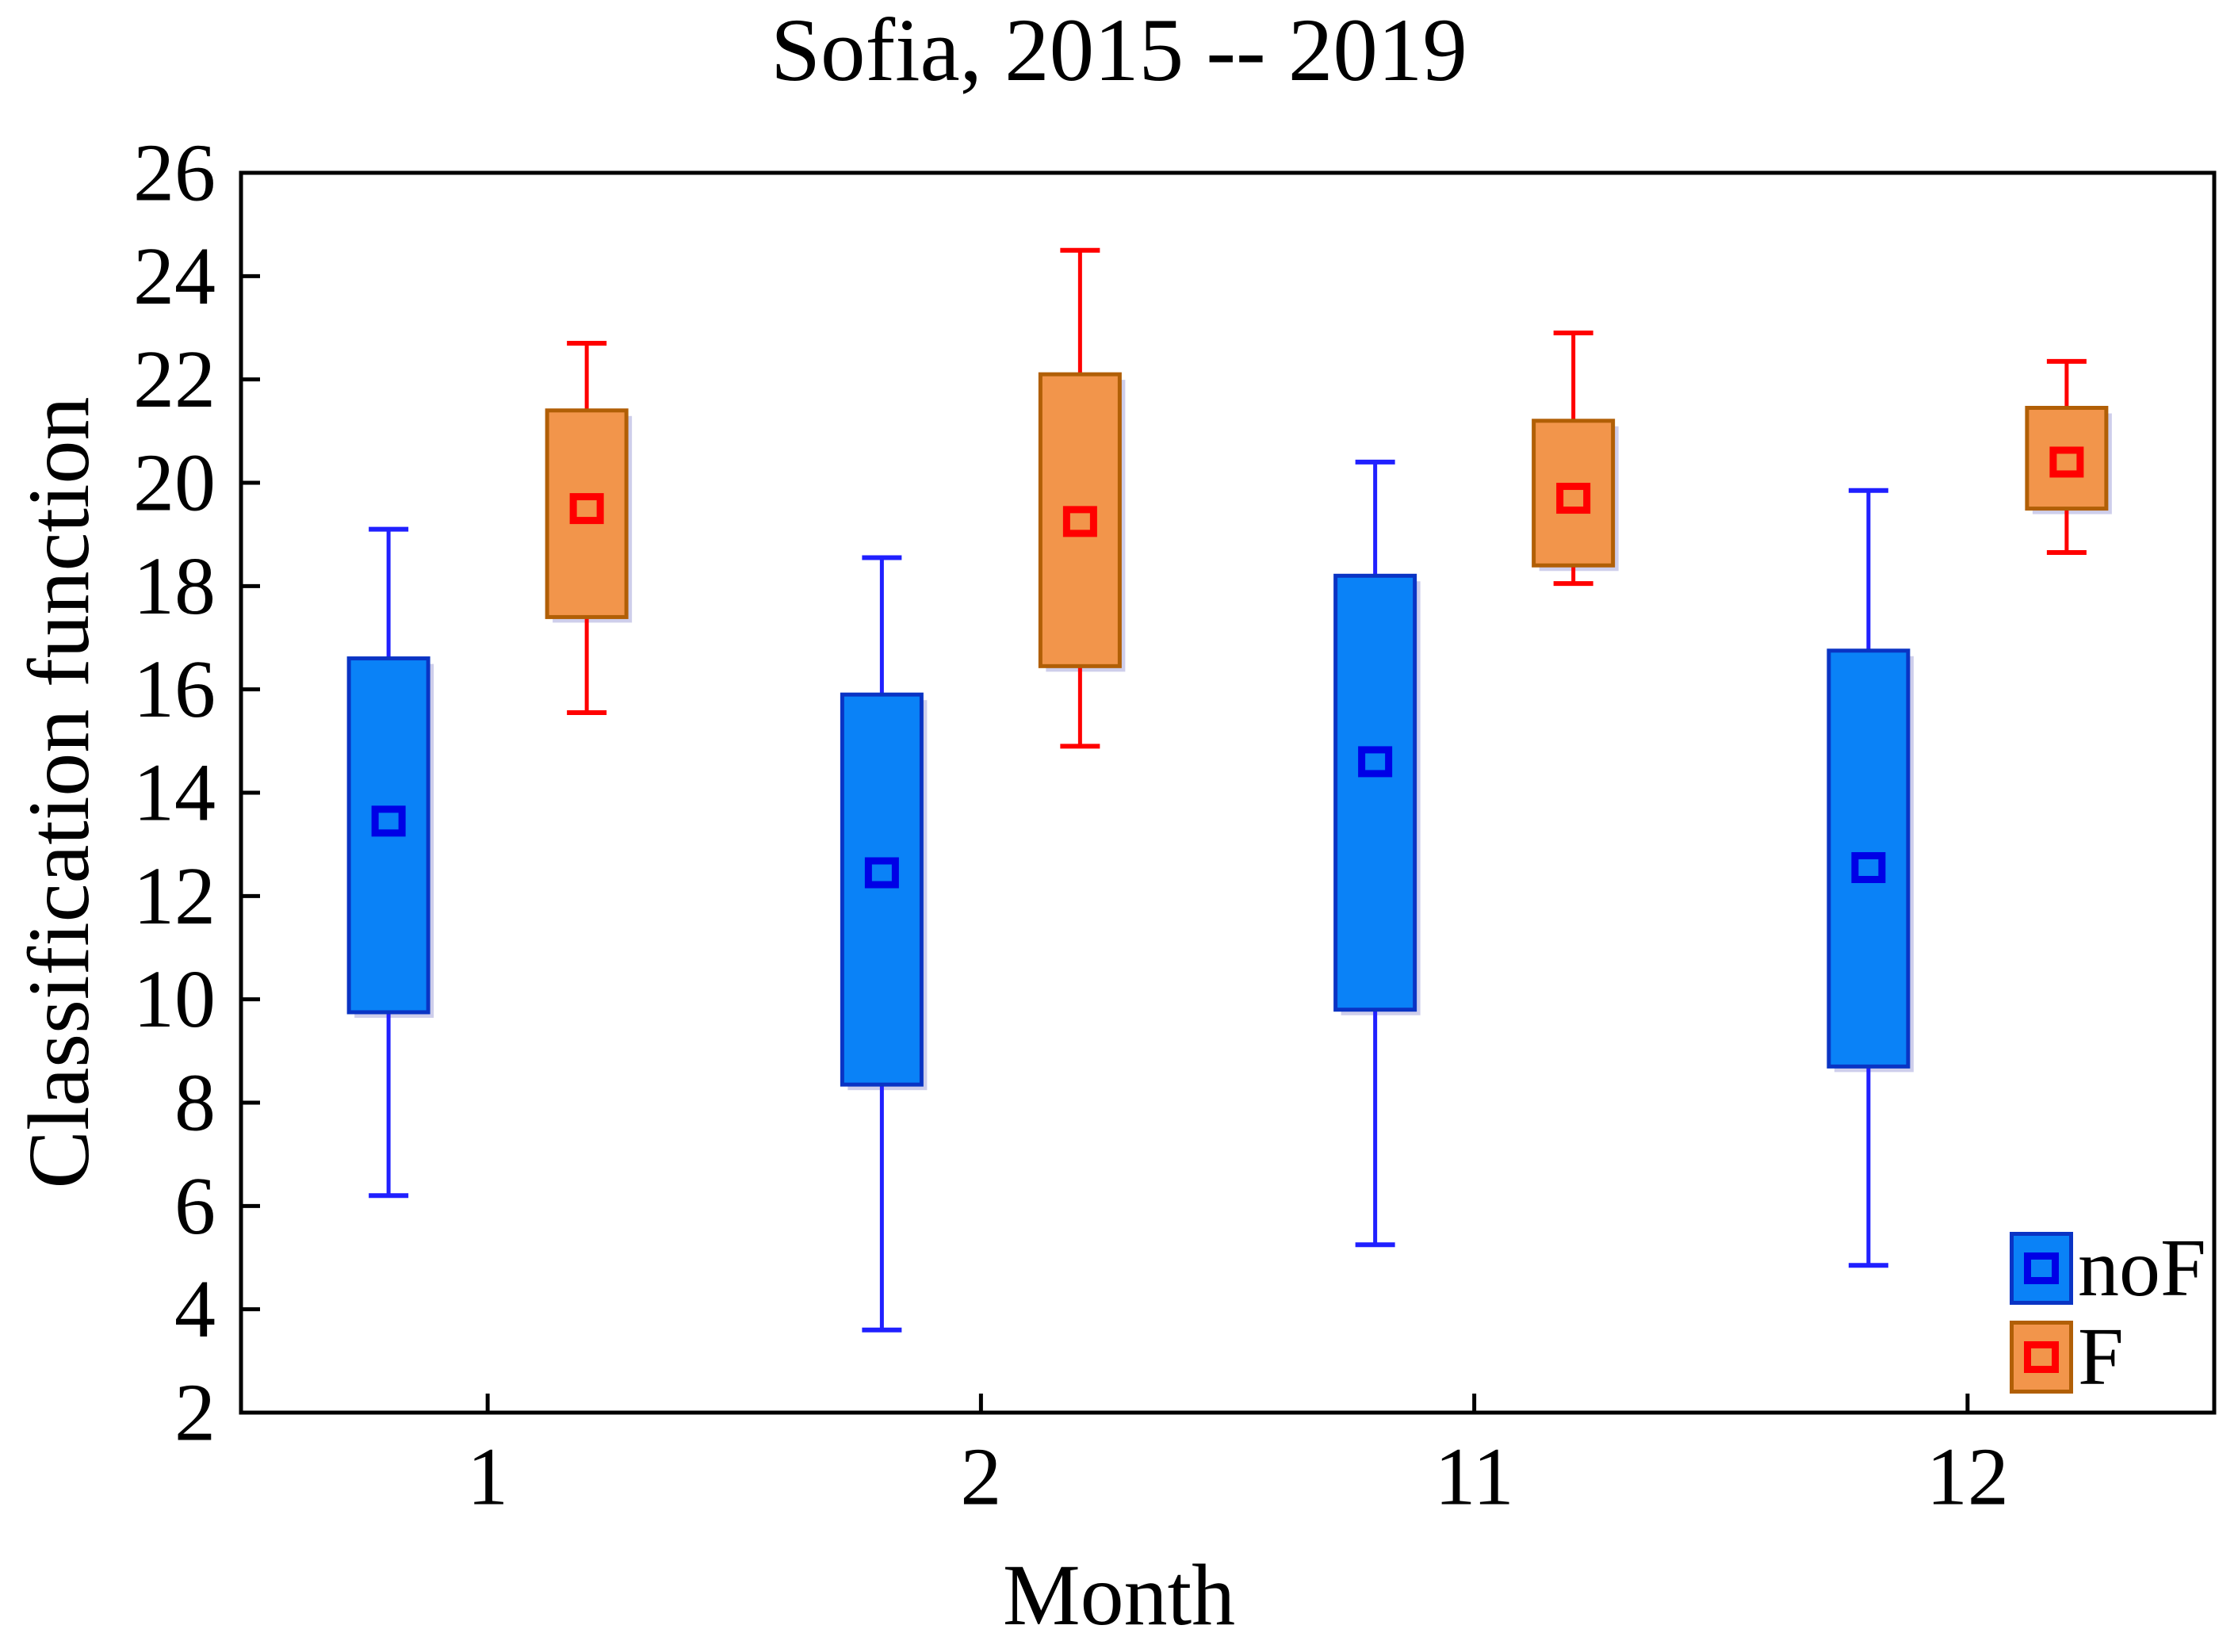  I want to click on y-tick-label: 2, so click(195, 1413).